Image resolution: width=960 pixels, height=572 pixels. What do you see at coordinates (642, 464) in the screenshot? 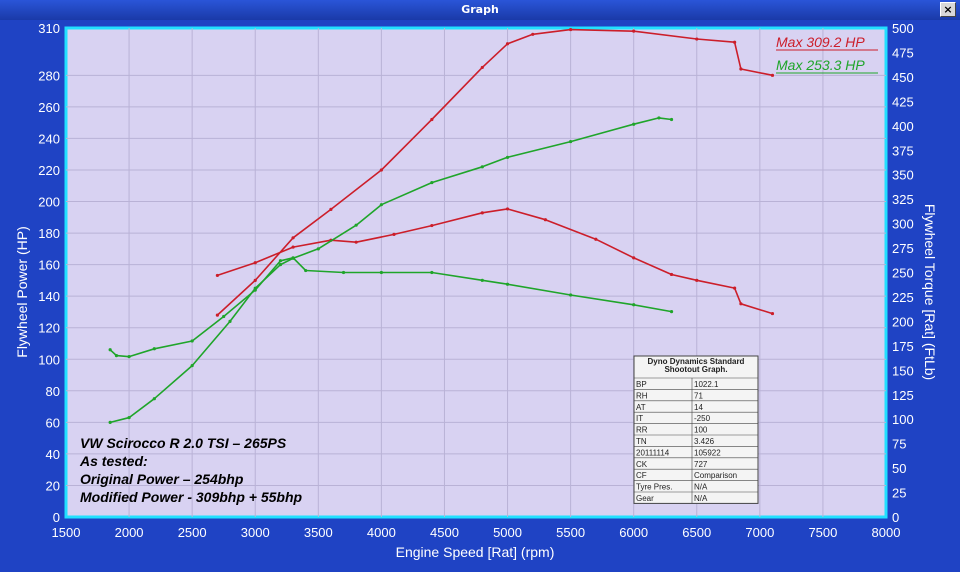
I see `table-key: CK` at bounding box center [642, 464].